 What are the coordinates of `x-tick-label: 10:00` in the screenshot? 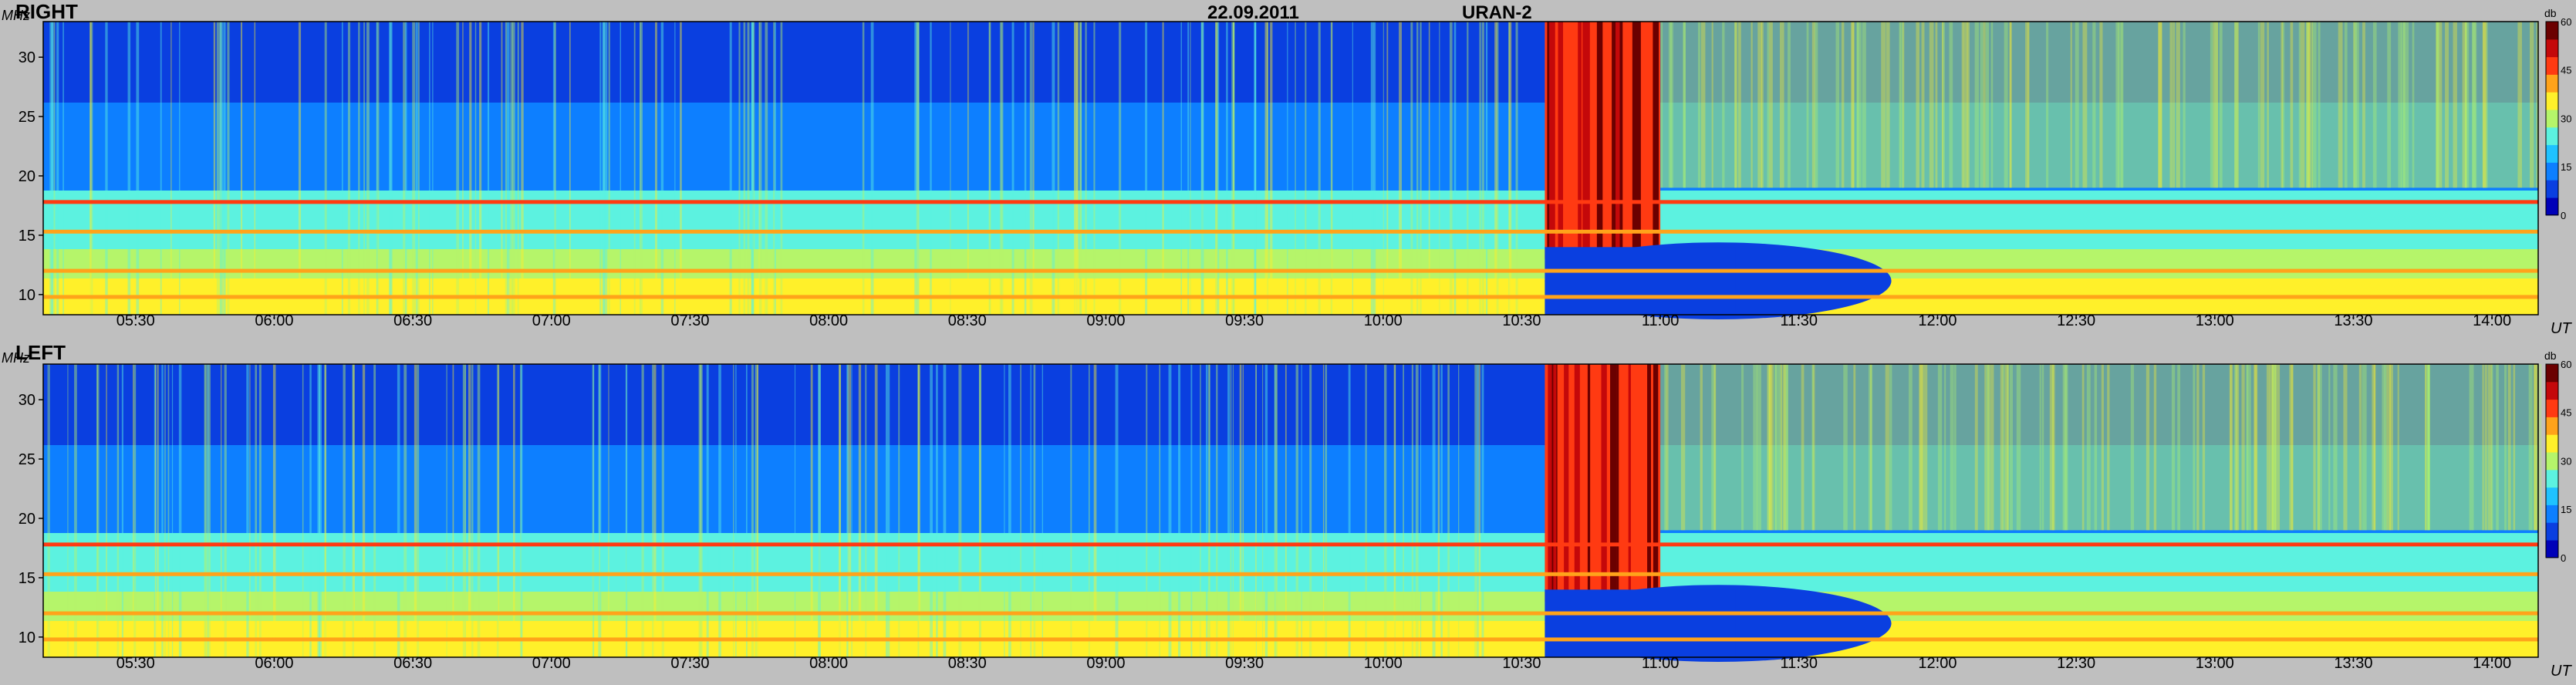 It's located at (1383, 320).